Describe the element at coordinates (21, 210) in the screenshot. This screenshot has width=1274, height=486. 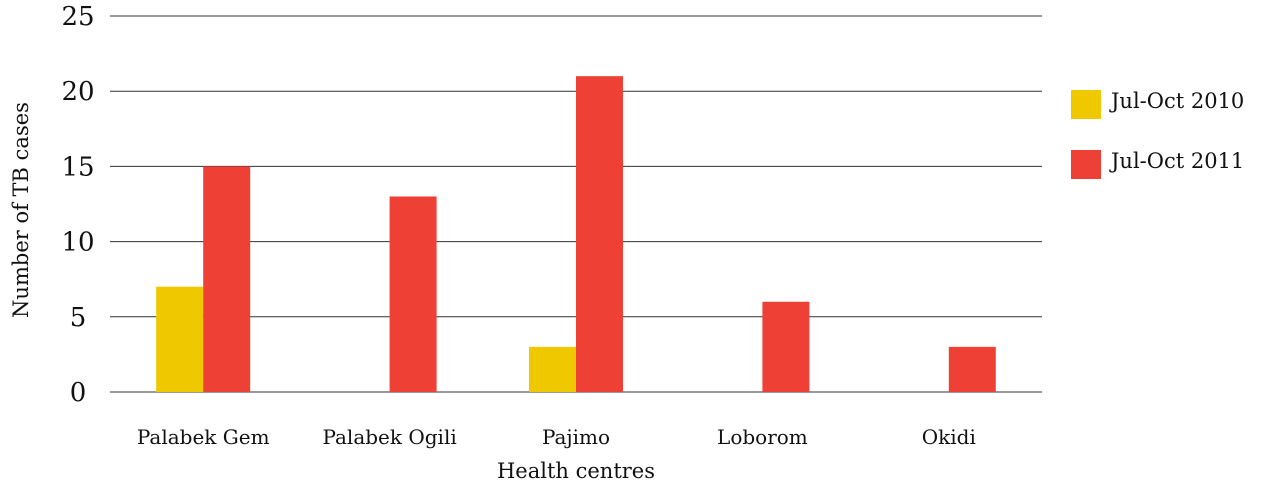
I see `y-axis-title: Number of TB cases` at that location.